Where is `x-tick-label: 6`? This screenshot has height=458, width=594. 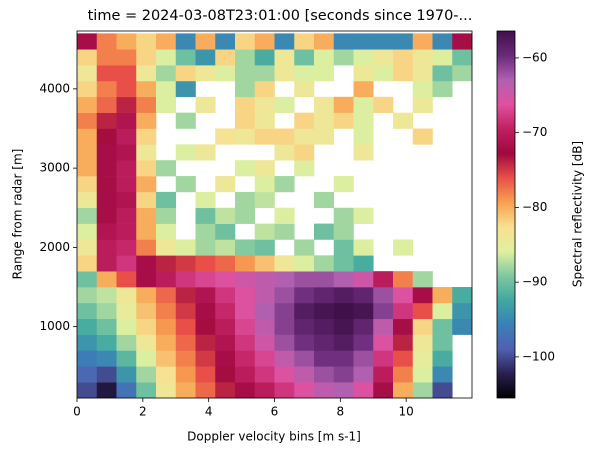 x-tick-label: 6 is located at coordinates (275, 412).